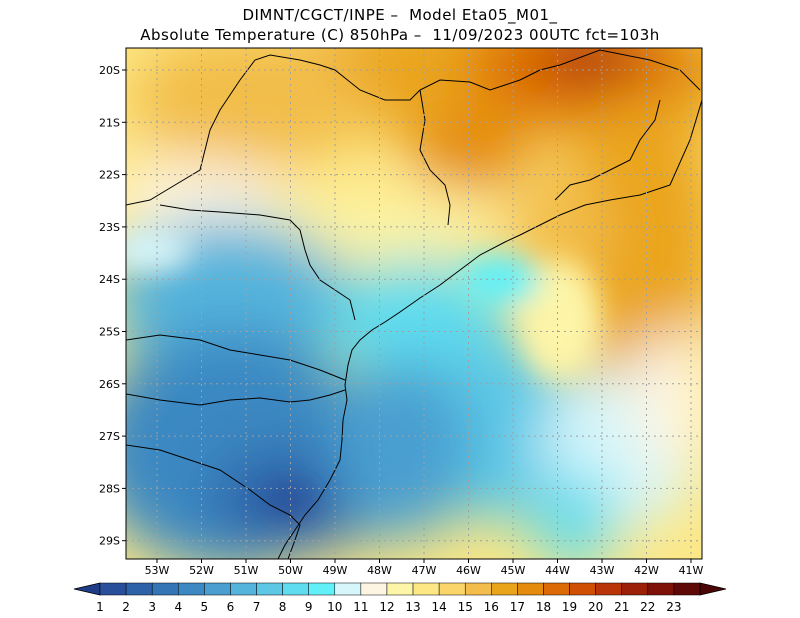 Image resolution: width=800 pixels, height=618 pixels. Describe the element at coordinates (283, 607) in the screenshot. I see `colorbar-label: 8` at that location.